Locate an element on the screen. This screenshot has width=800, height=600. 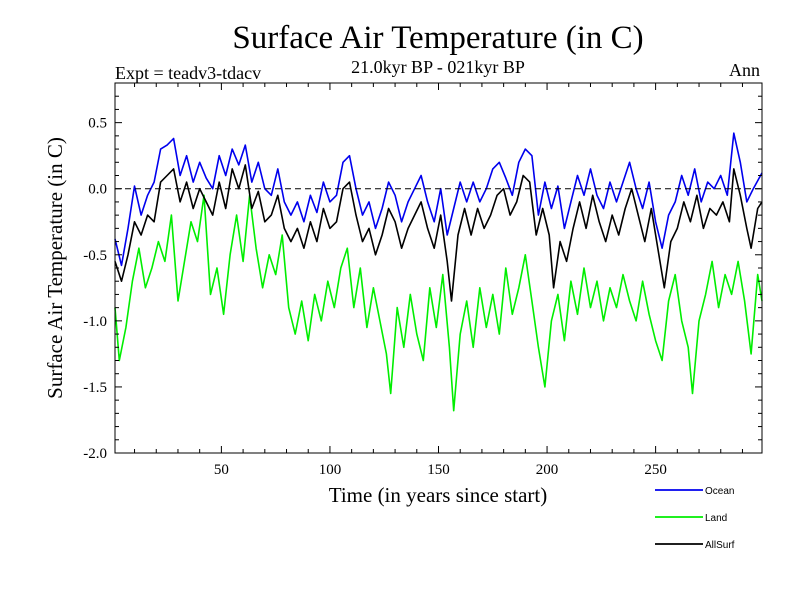
legend-item-land: Land is located at coordinates (691, 518).